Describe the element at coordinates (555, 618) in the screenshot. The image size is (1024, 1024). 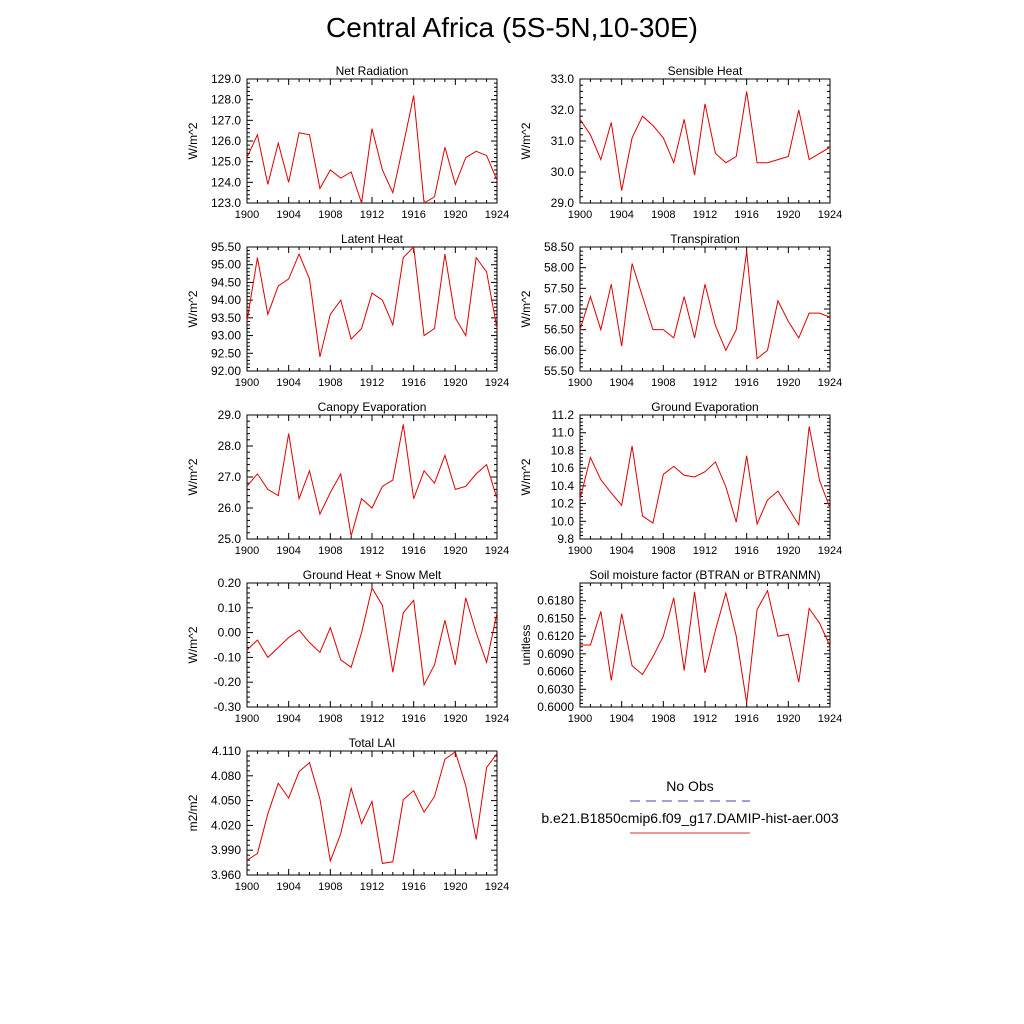
I see `y-tick-label: 0.6150` at that location.